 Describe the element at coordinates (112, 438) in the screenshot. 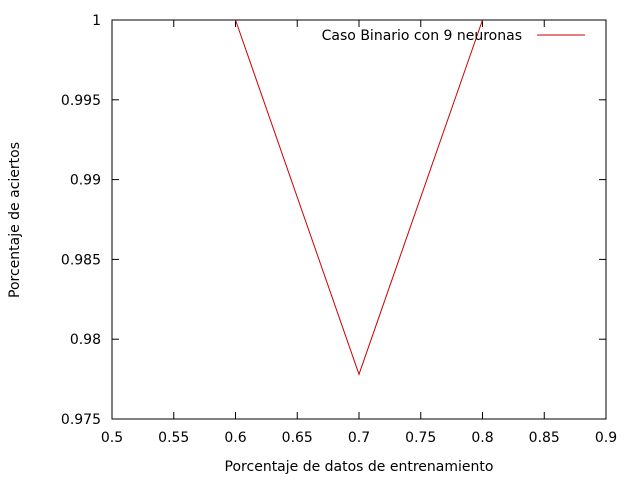

I see `x-tick-label: 0.5` at that location.